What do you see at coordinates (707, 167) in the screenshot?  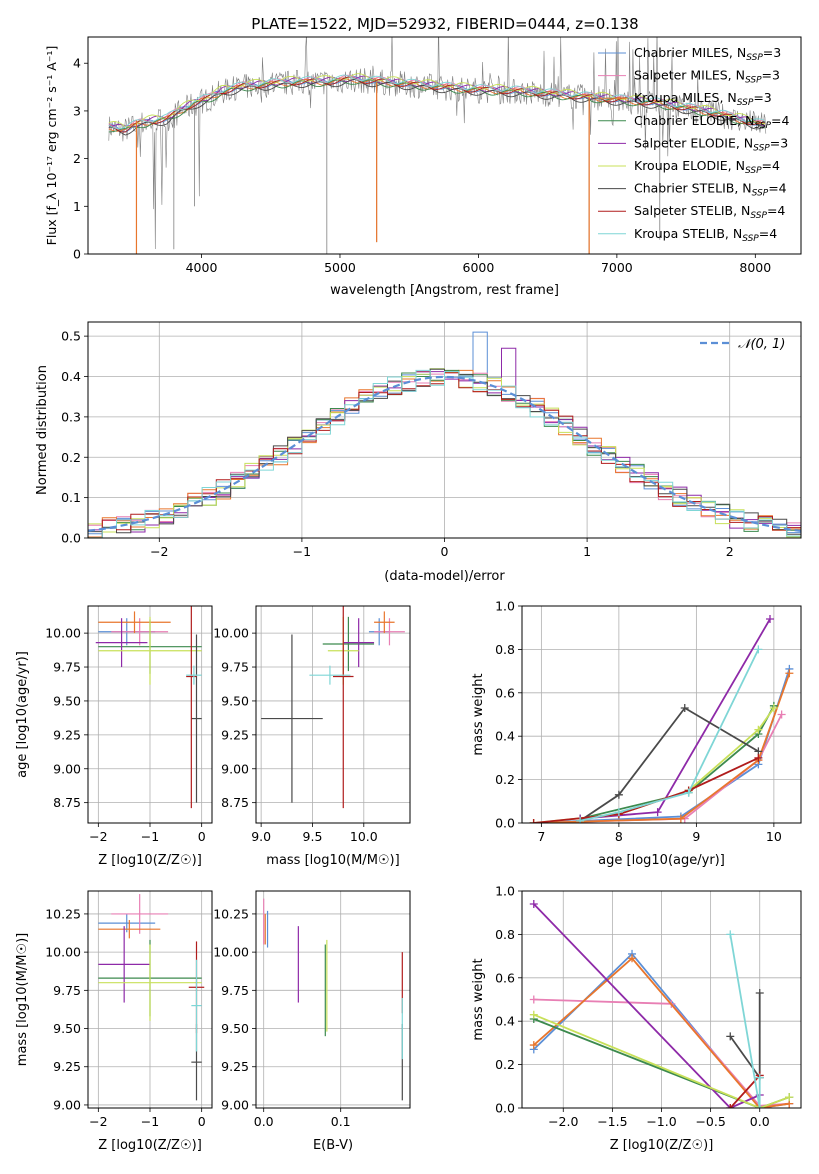 I see `legend-label: Kroupa ELODIE, NSSP=4` at bounding box center [707, 167].